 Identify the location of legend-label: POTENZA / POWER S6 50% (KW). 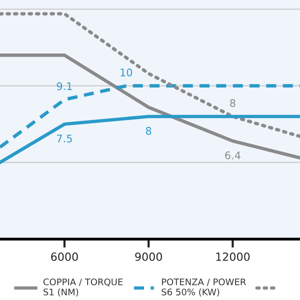
(204, 287).